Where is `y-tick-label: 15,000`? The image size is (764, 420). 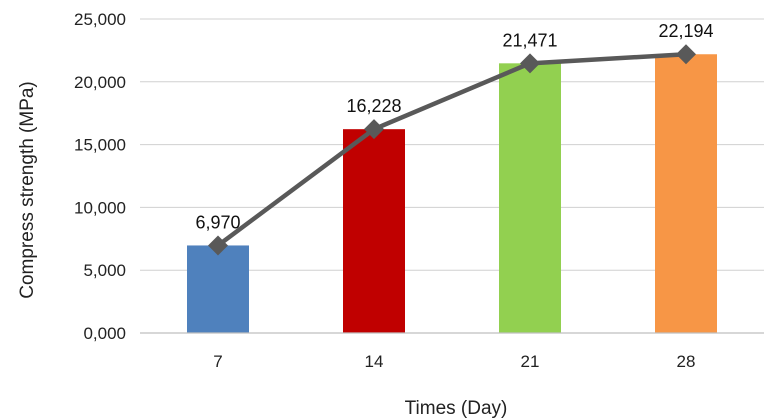 y-tick-label: 15,000 is located at coordinates (100, 145).